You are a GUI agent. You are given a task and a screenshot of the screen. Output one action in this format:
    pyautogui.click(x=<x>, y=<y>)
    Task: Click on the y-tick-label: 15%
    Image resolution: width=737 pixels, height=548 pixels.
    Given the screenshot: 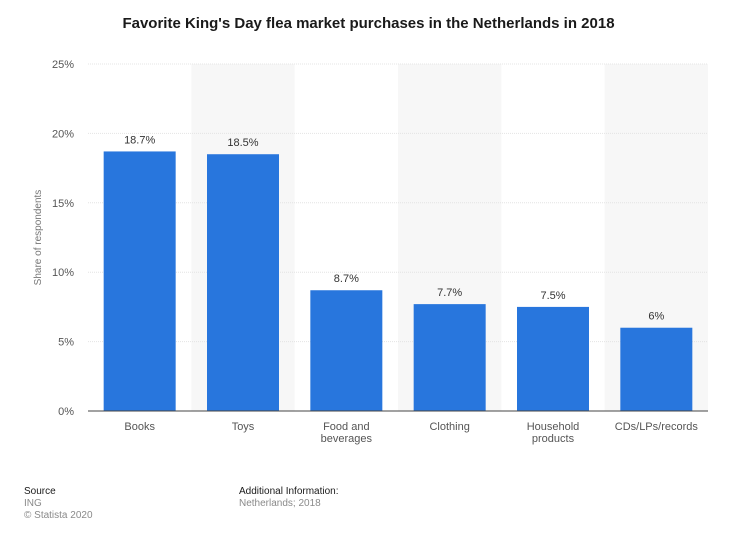 What is the action you would take?
    pyautogui.click(x=63, y=204)
    